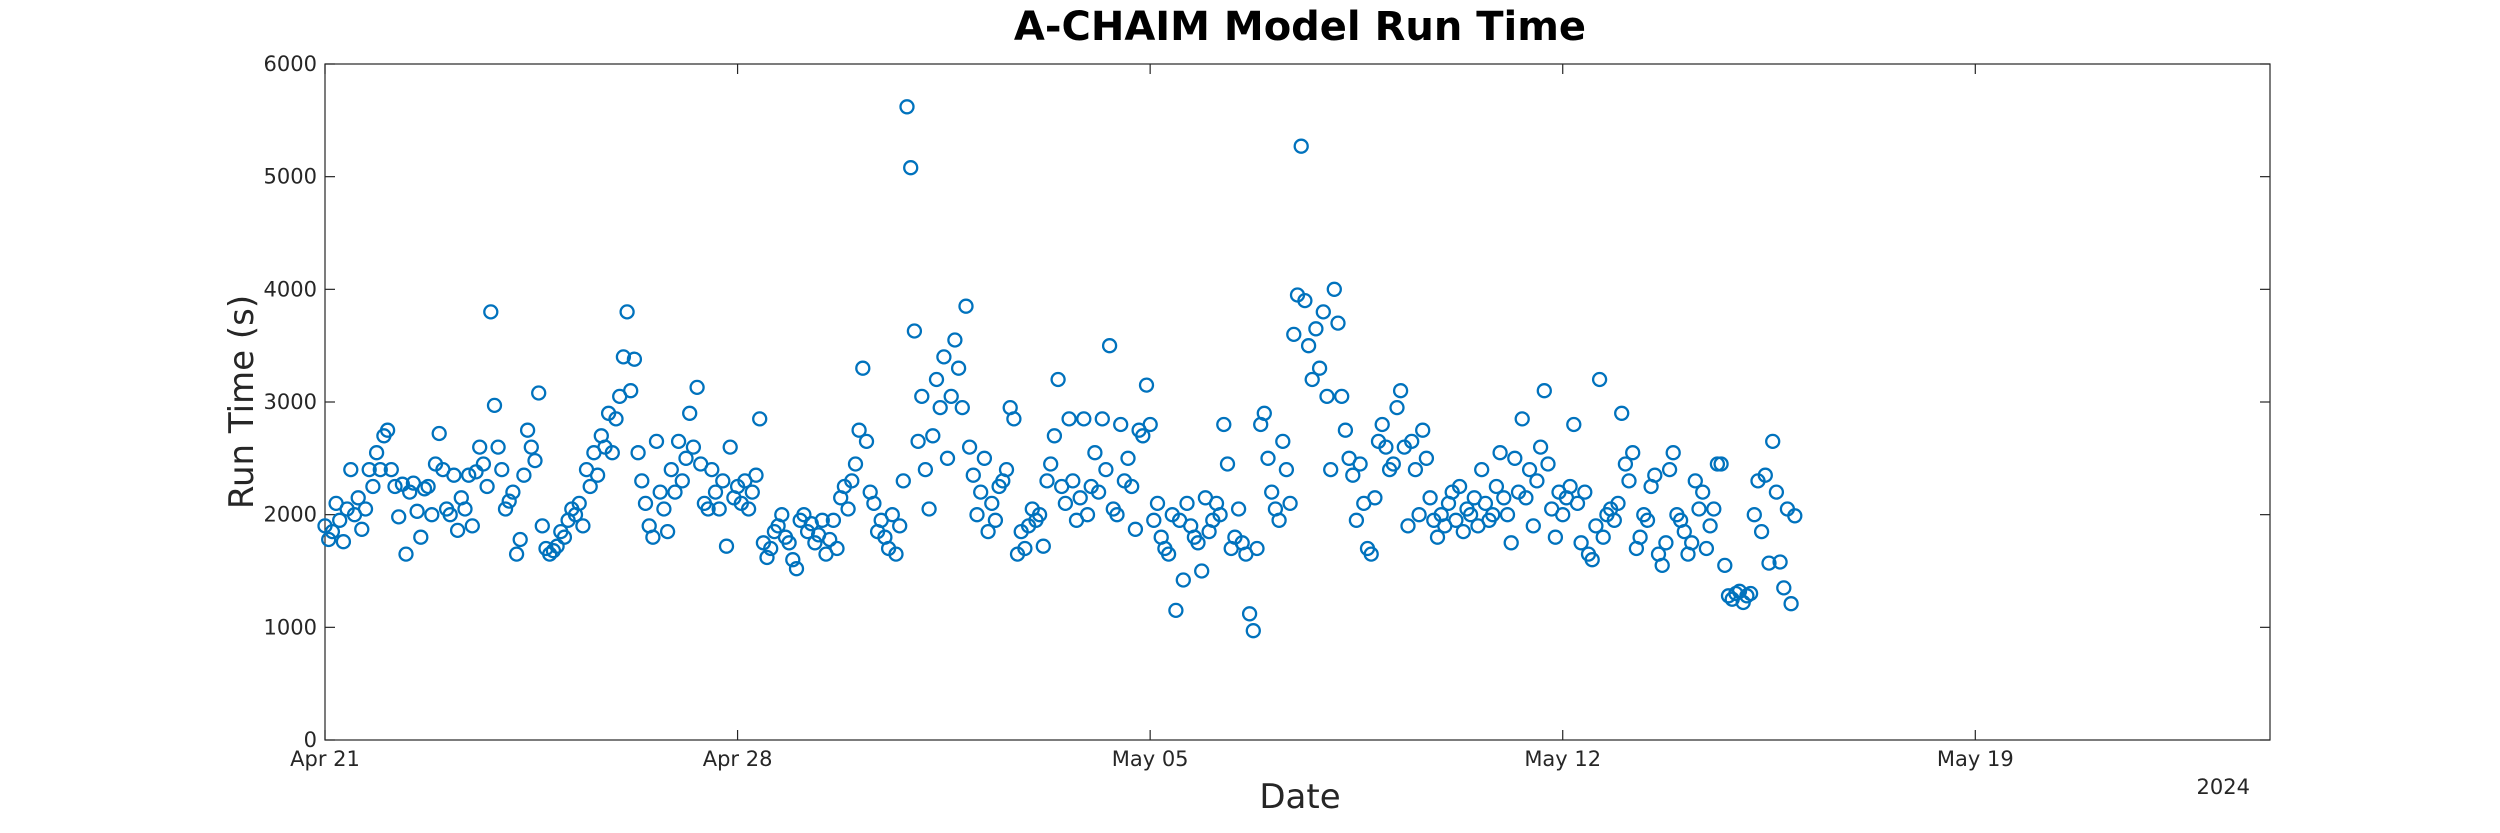 Image resolution: width=2500 pixels, height=833 pixels. What do you see at coordinates (242, 402) in the screenshot?
I see `y-axis-label: Run Time (s)` at bounding box center [242, 402].